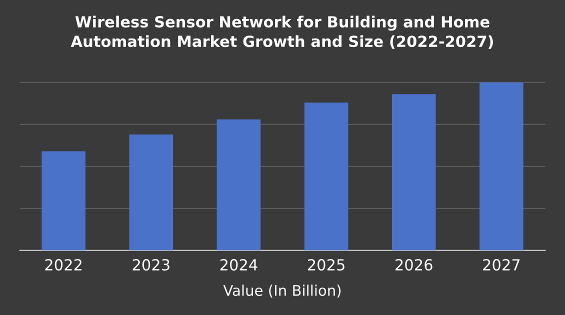  I want to click on x-tick-label: 2025, so click(326, 265).